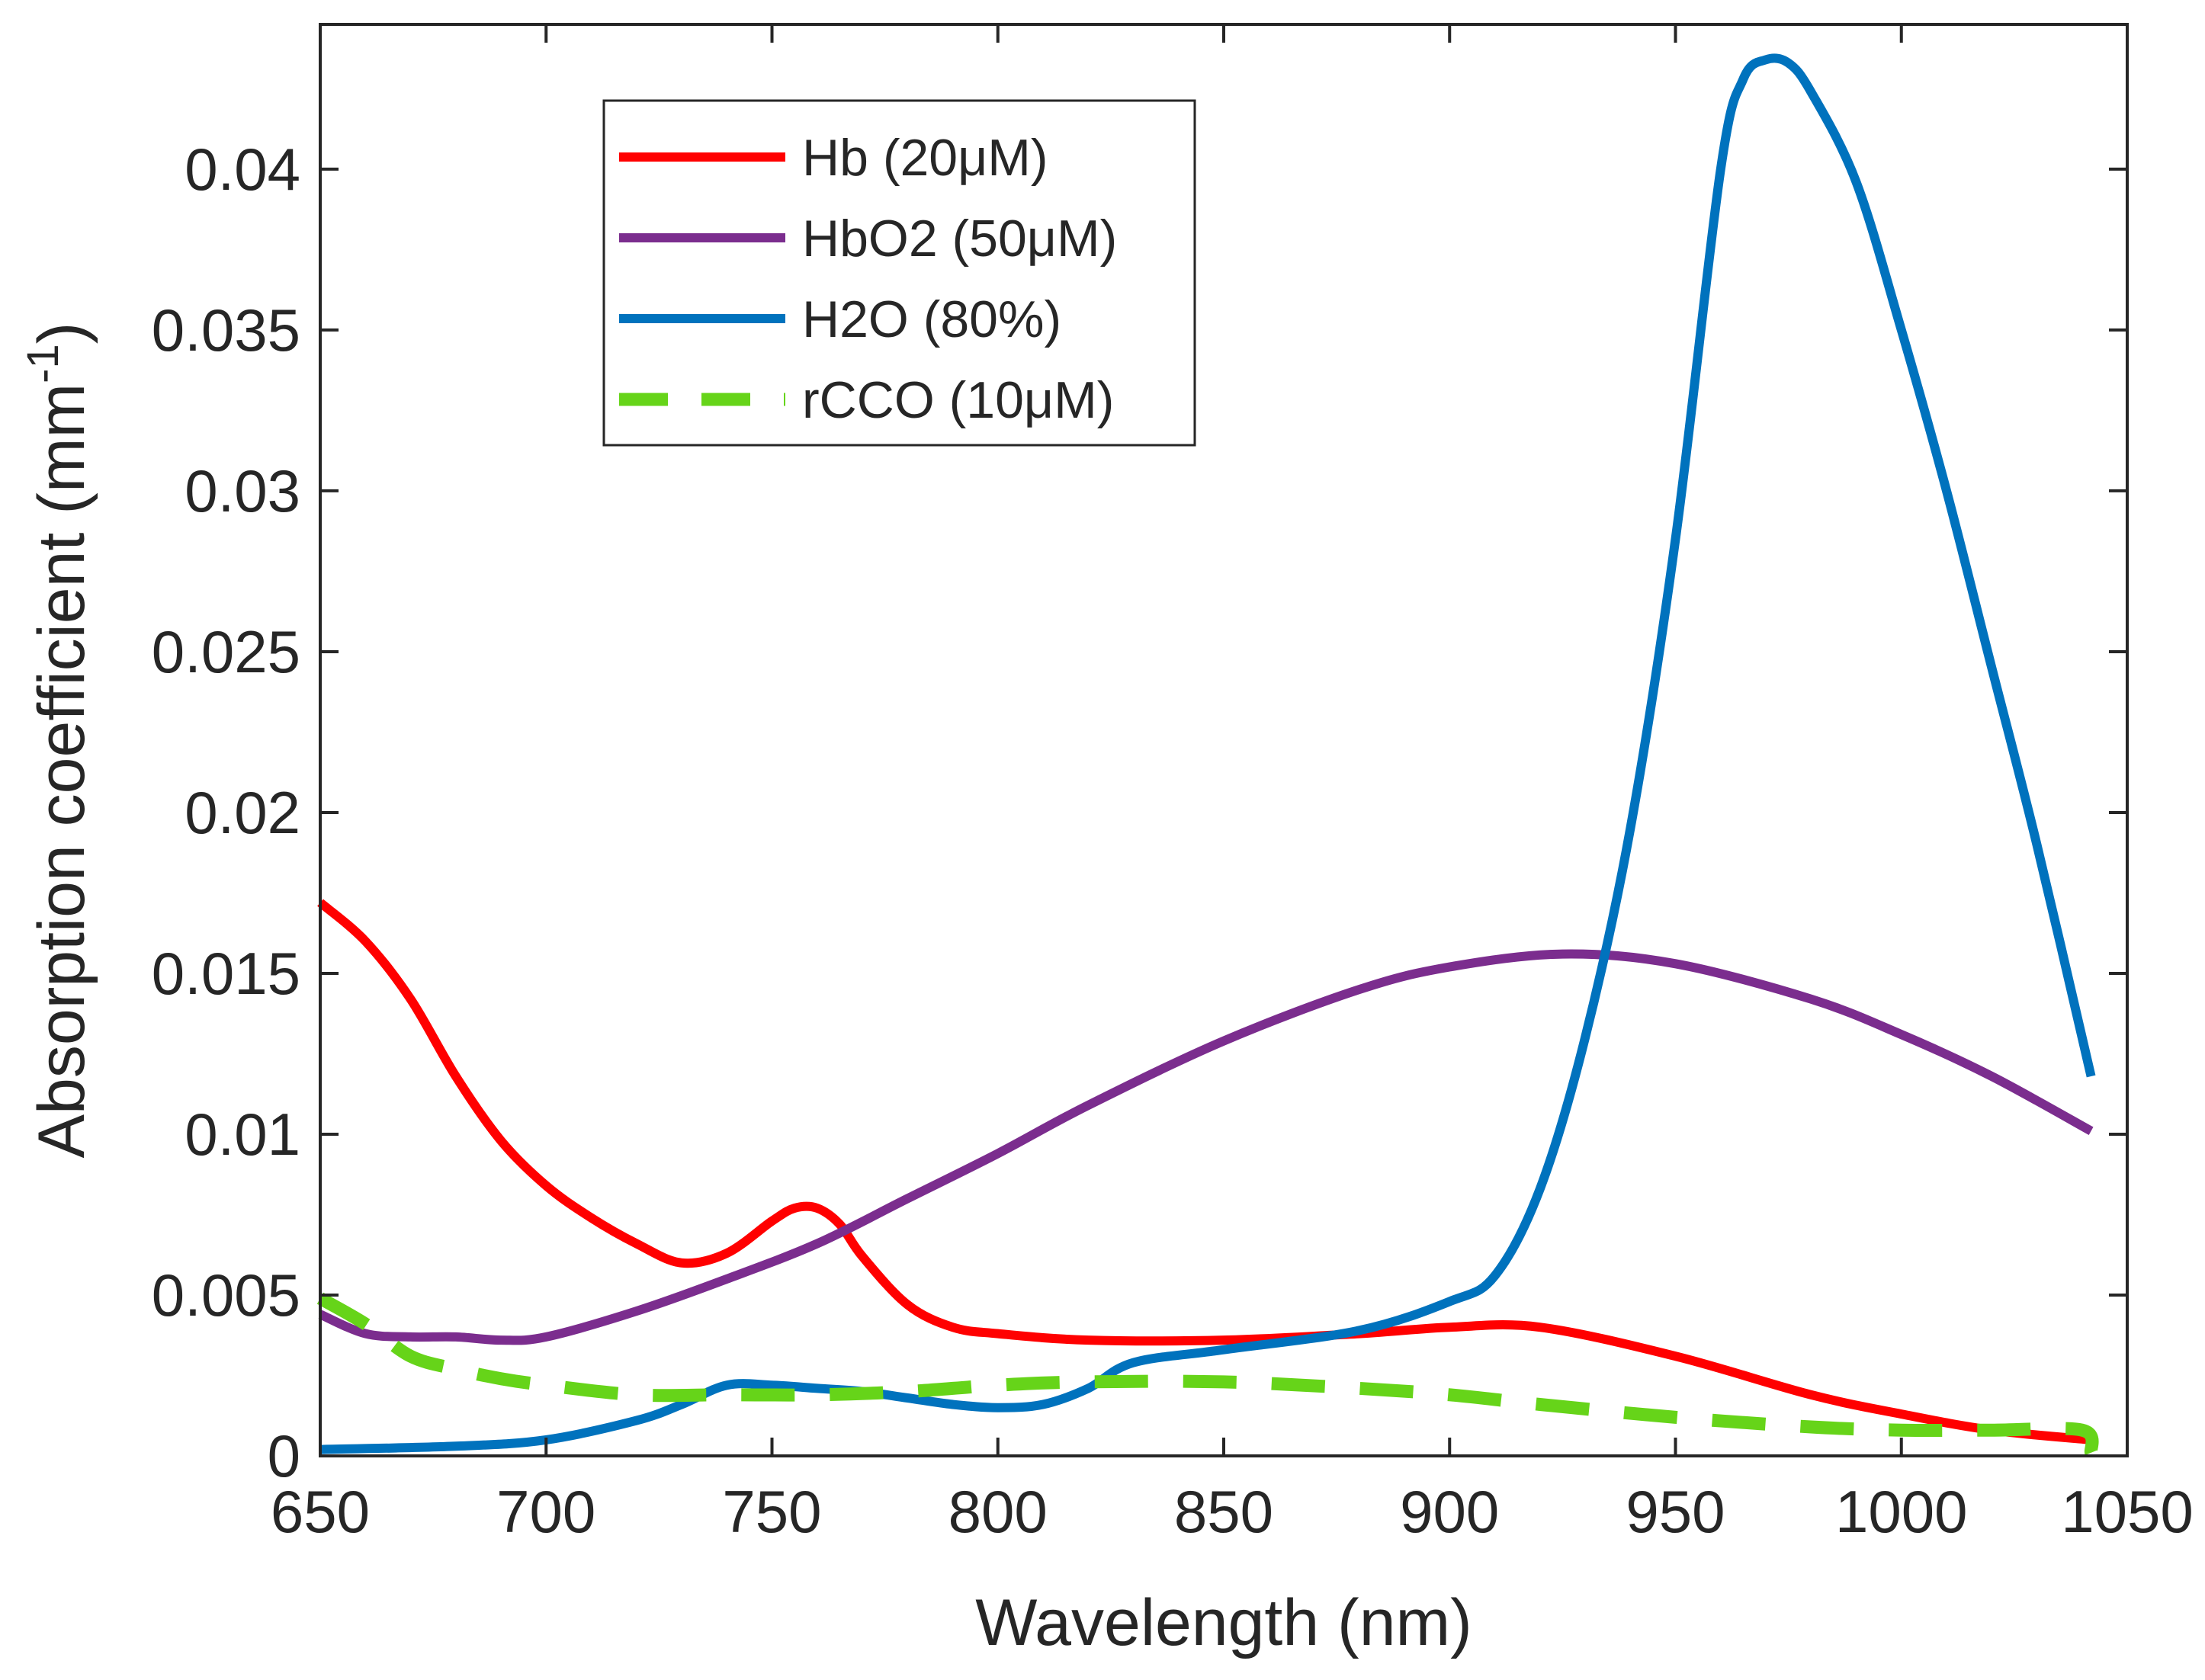 The image size is (2205, 1680). I want to click on x-tick-label: 850, so click(1223, 1511).